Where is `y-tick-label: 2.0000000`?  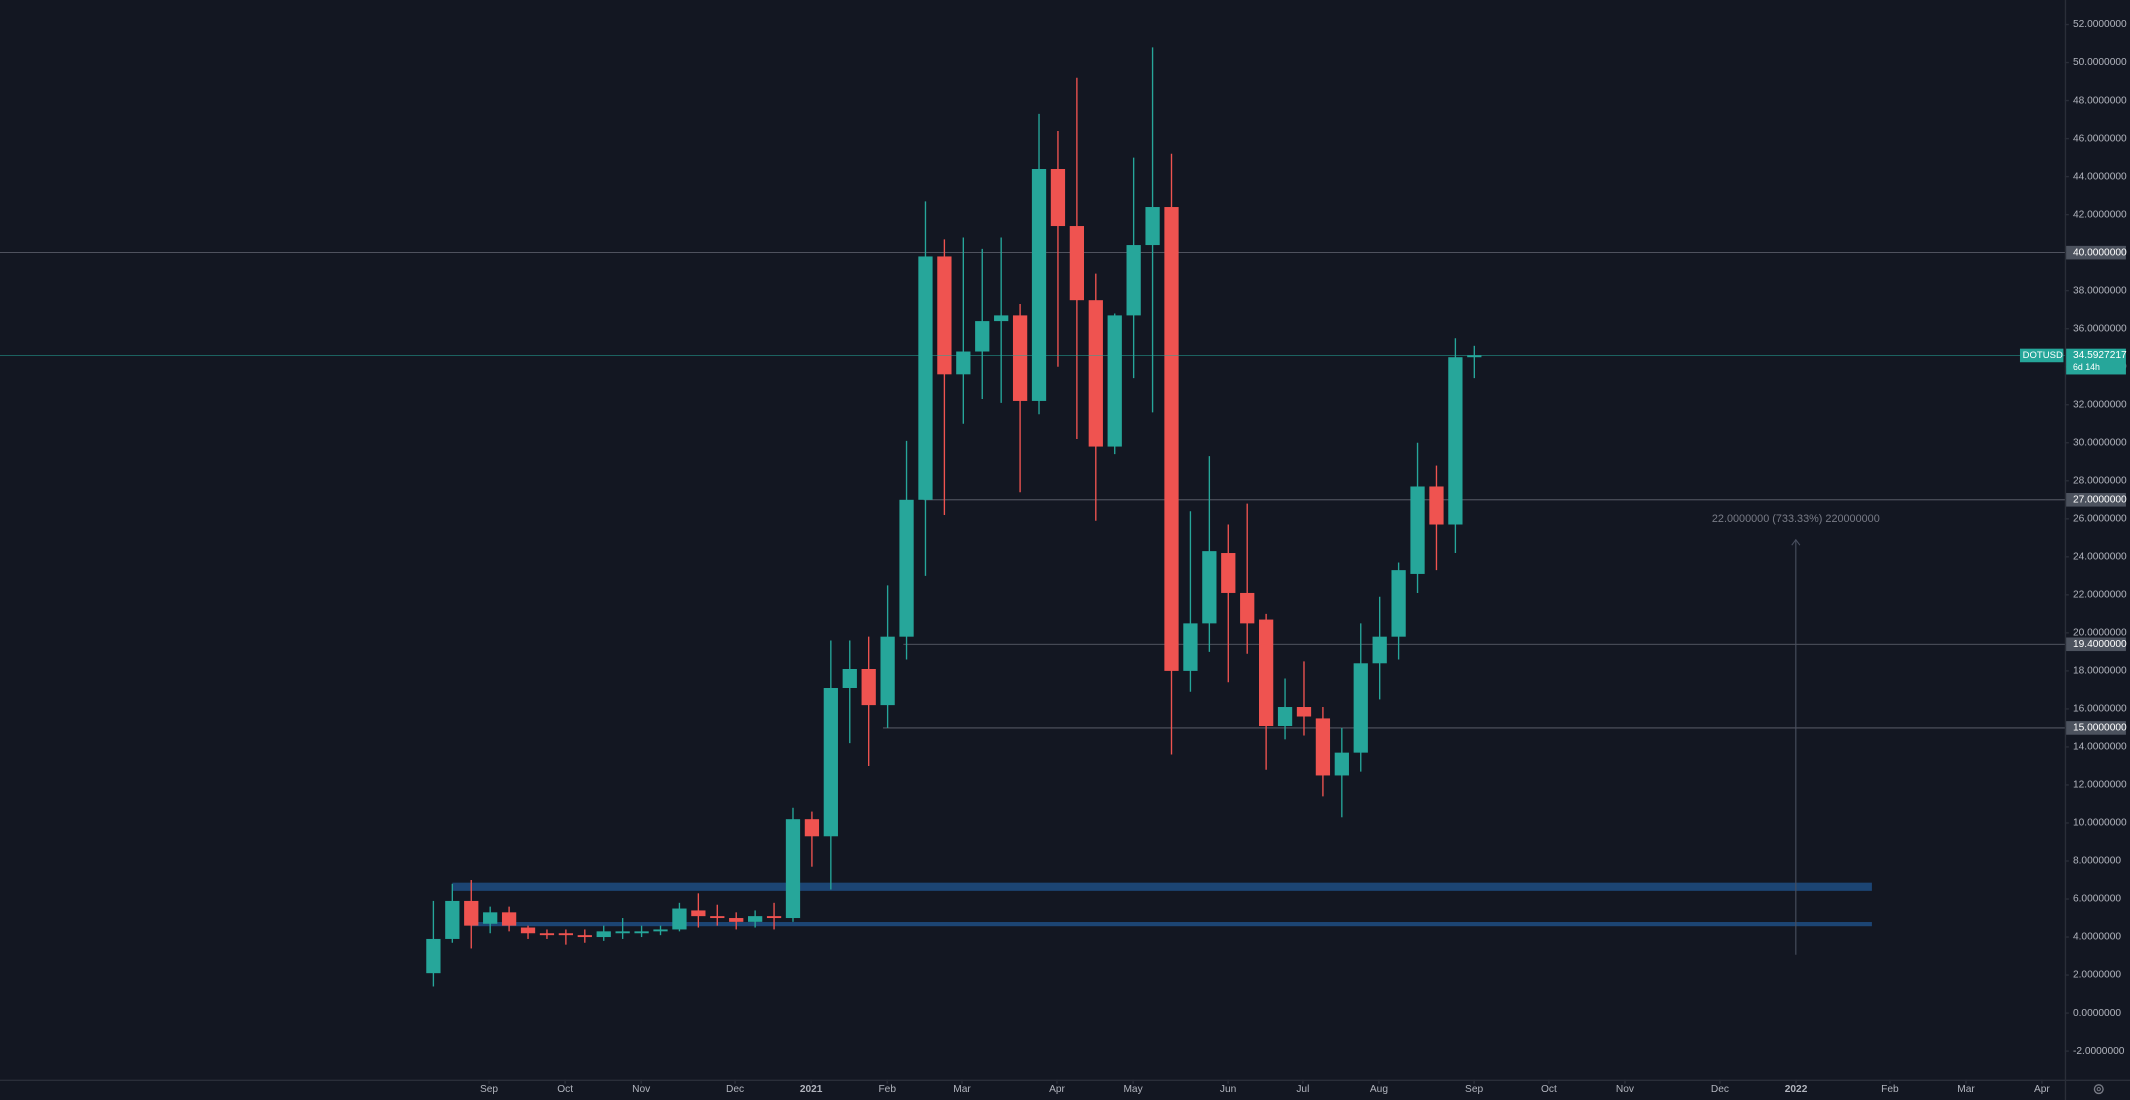
y-tick-label: 2.0000000 is located at coordinates (2097, 975).